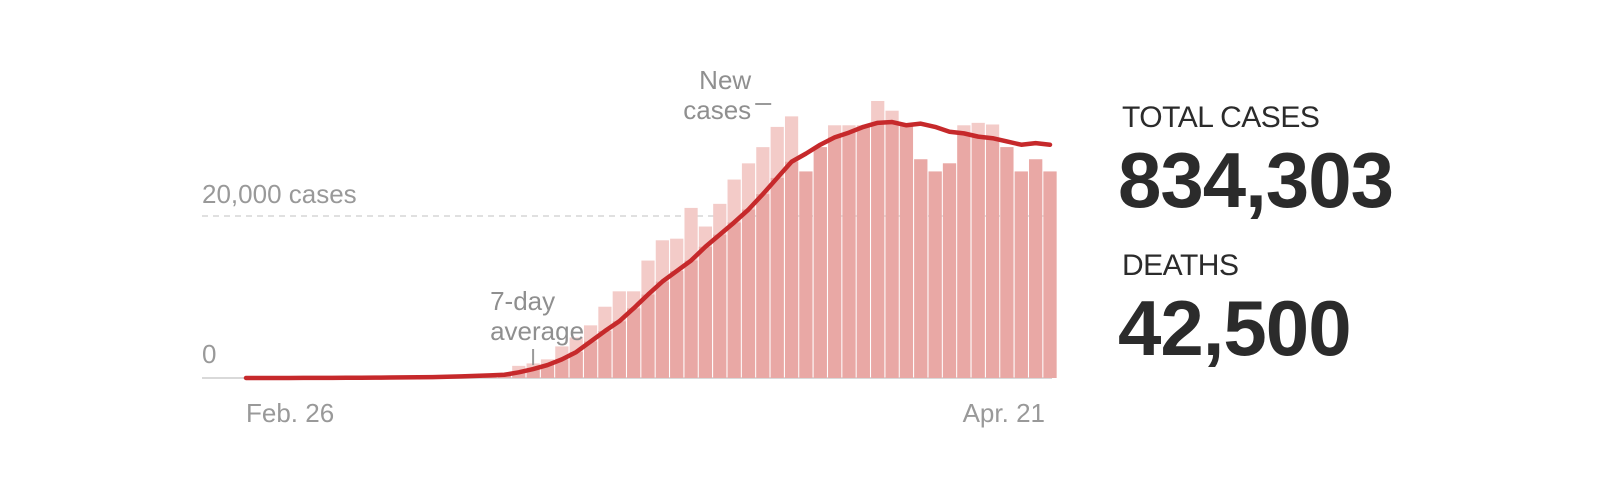 This screenshot has width=1600, height=504. What do you see at coordinates (1221, 117) in the screenshot?
I see `total-cases-label: TOTAL CASES` at bounding box center [1221, 117].